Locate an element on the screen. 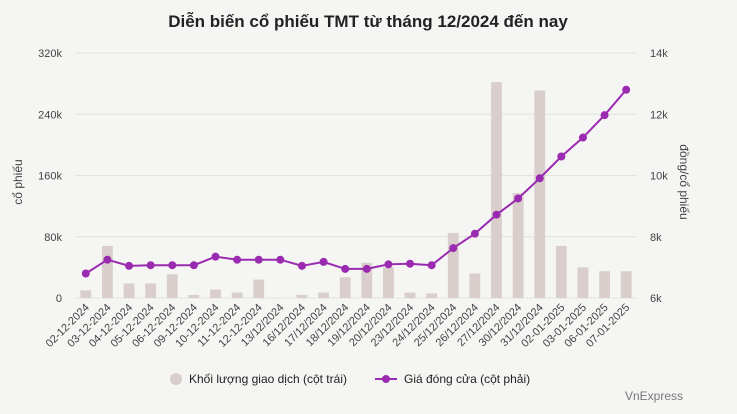 This screenshot has height=414, width=737. y-left-tick-label: 320k is located at coordinates (50, 54).